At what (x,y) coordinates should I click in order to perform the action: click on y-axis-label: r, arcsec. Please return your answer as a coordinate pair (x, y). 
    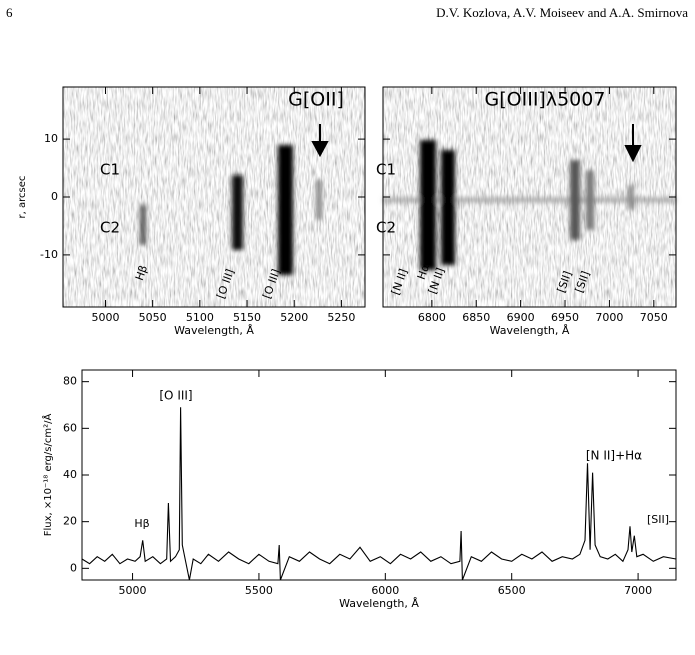
    Looking at the image, I should click on (22, 197).